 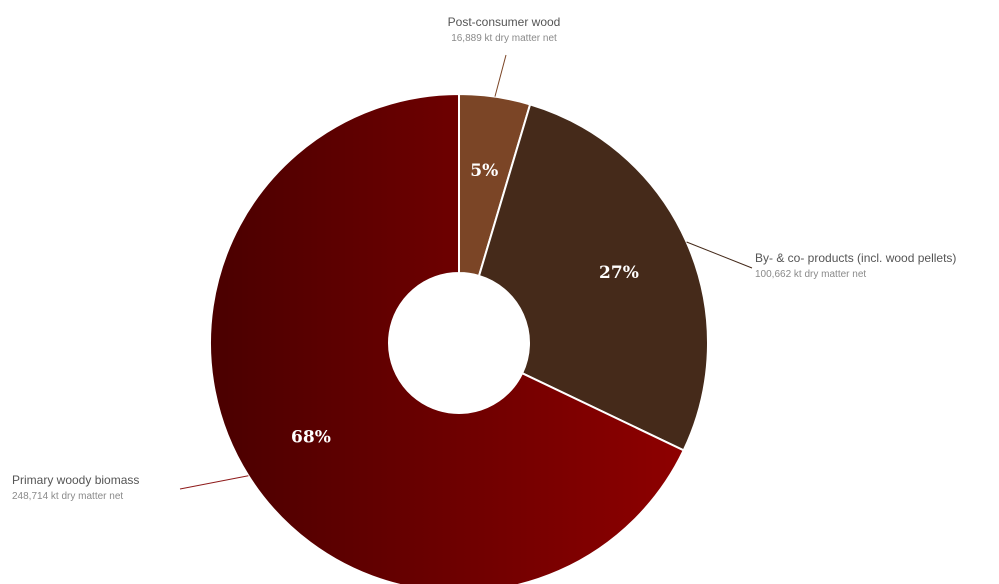 I want to click on percent-label-post-consumer-wood: 5%, so click(x=484, y=171).